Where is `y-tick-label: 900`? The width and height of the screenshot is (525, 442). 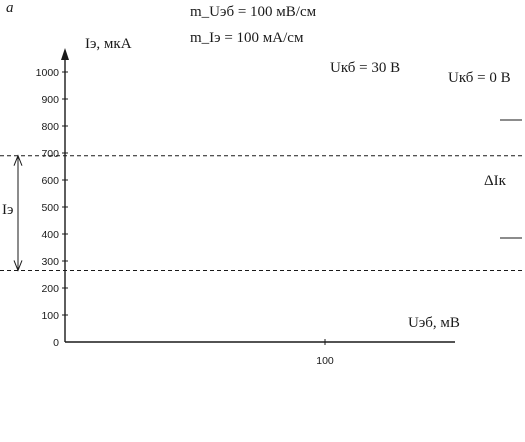
y-tick-label: 900 is located at coordinates (50, 100).